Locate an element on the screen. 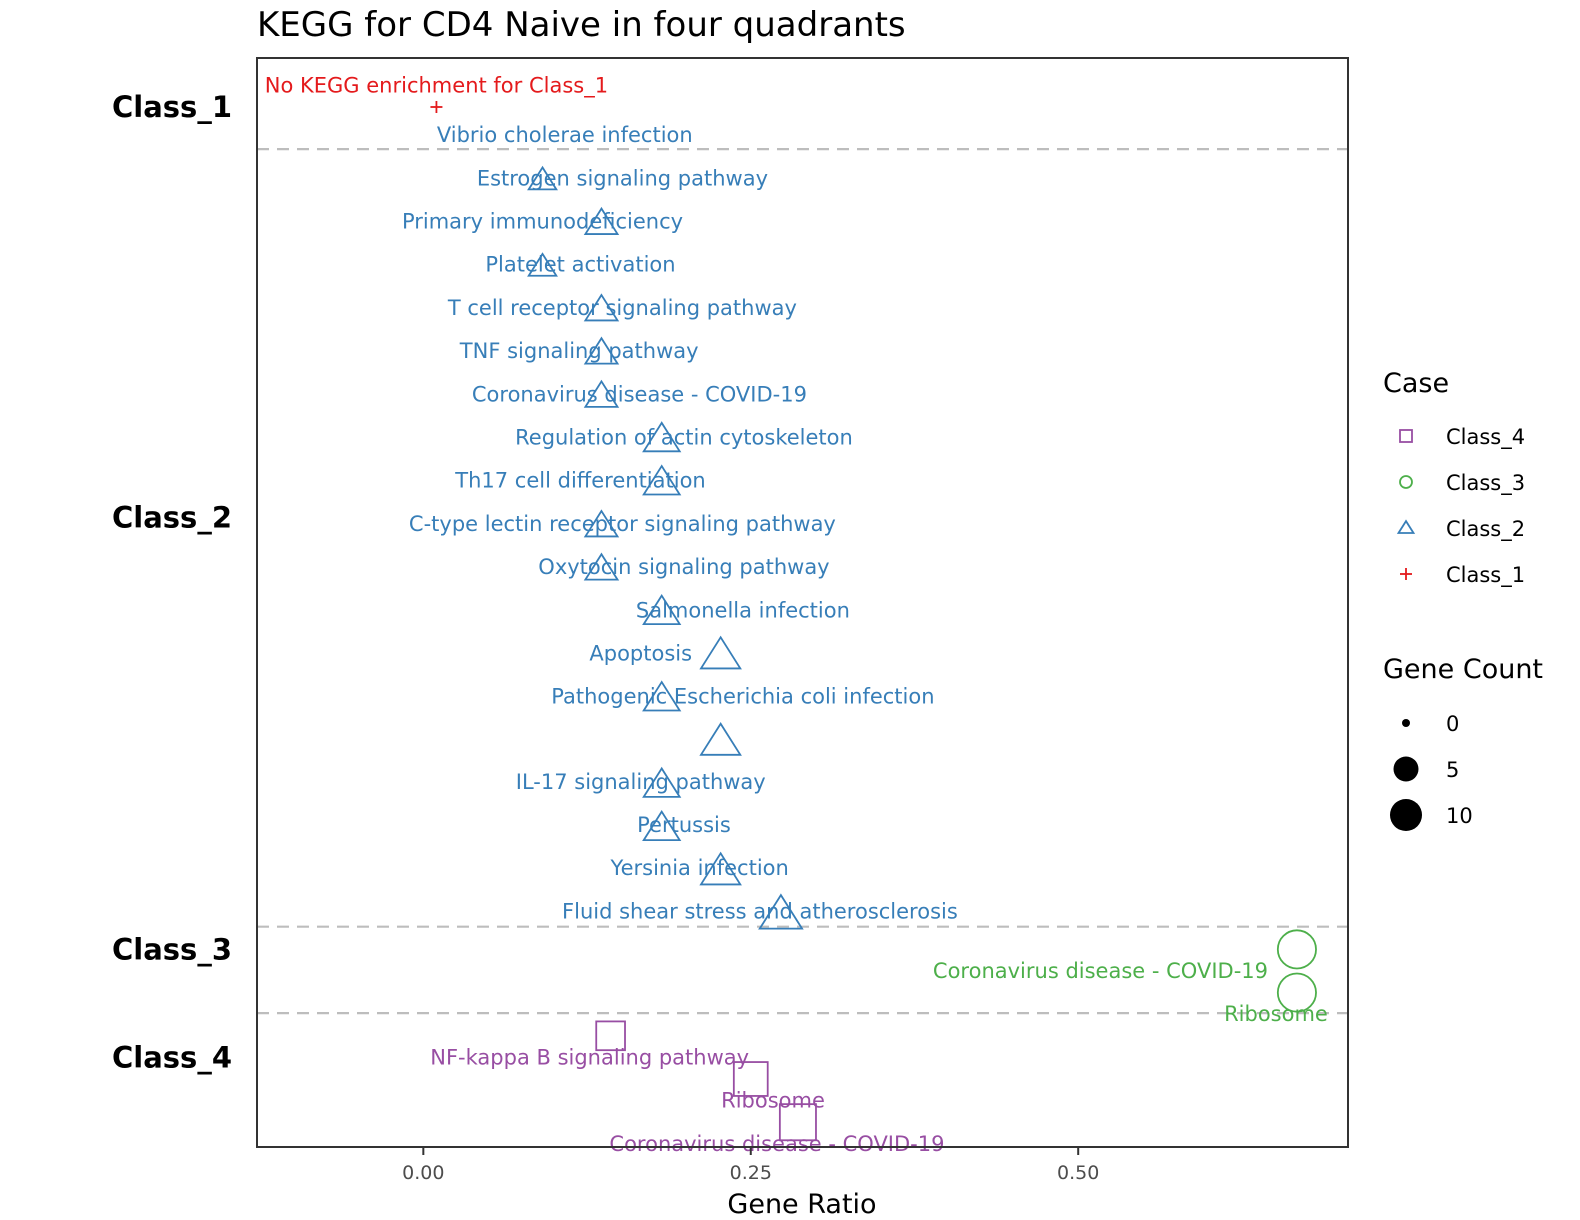  point-label: No KEGG enrichment for Class_1 is located at coordinates (436, 85).